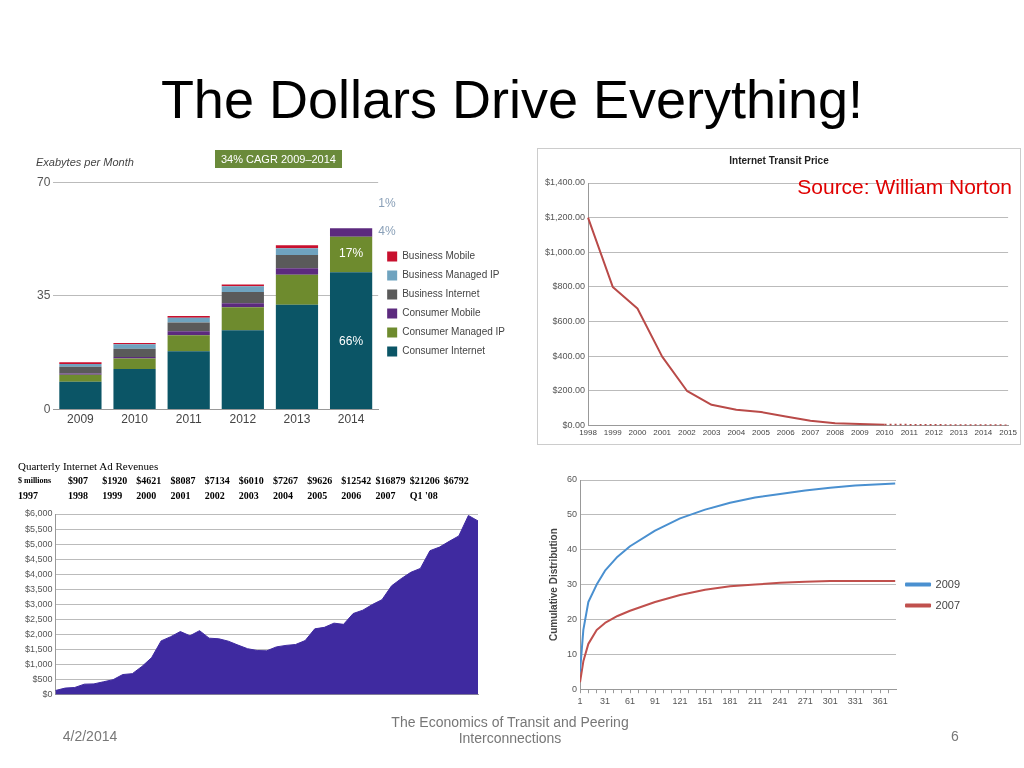  Describe the element at coordinates (387, 231) in the screenshot. I see `text: 4%` at that location.